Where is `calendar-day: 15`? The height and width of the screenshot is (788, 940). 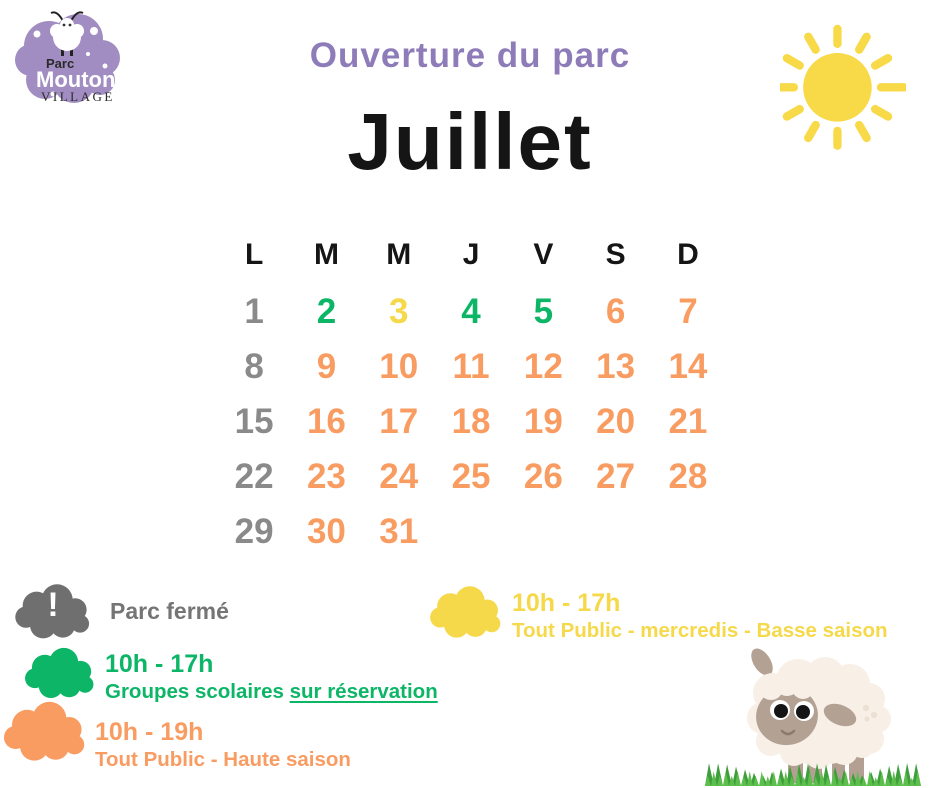 calendar-day: 15 is located at coordinates (254, 421).